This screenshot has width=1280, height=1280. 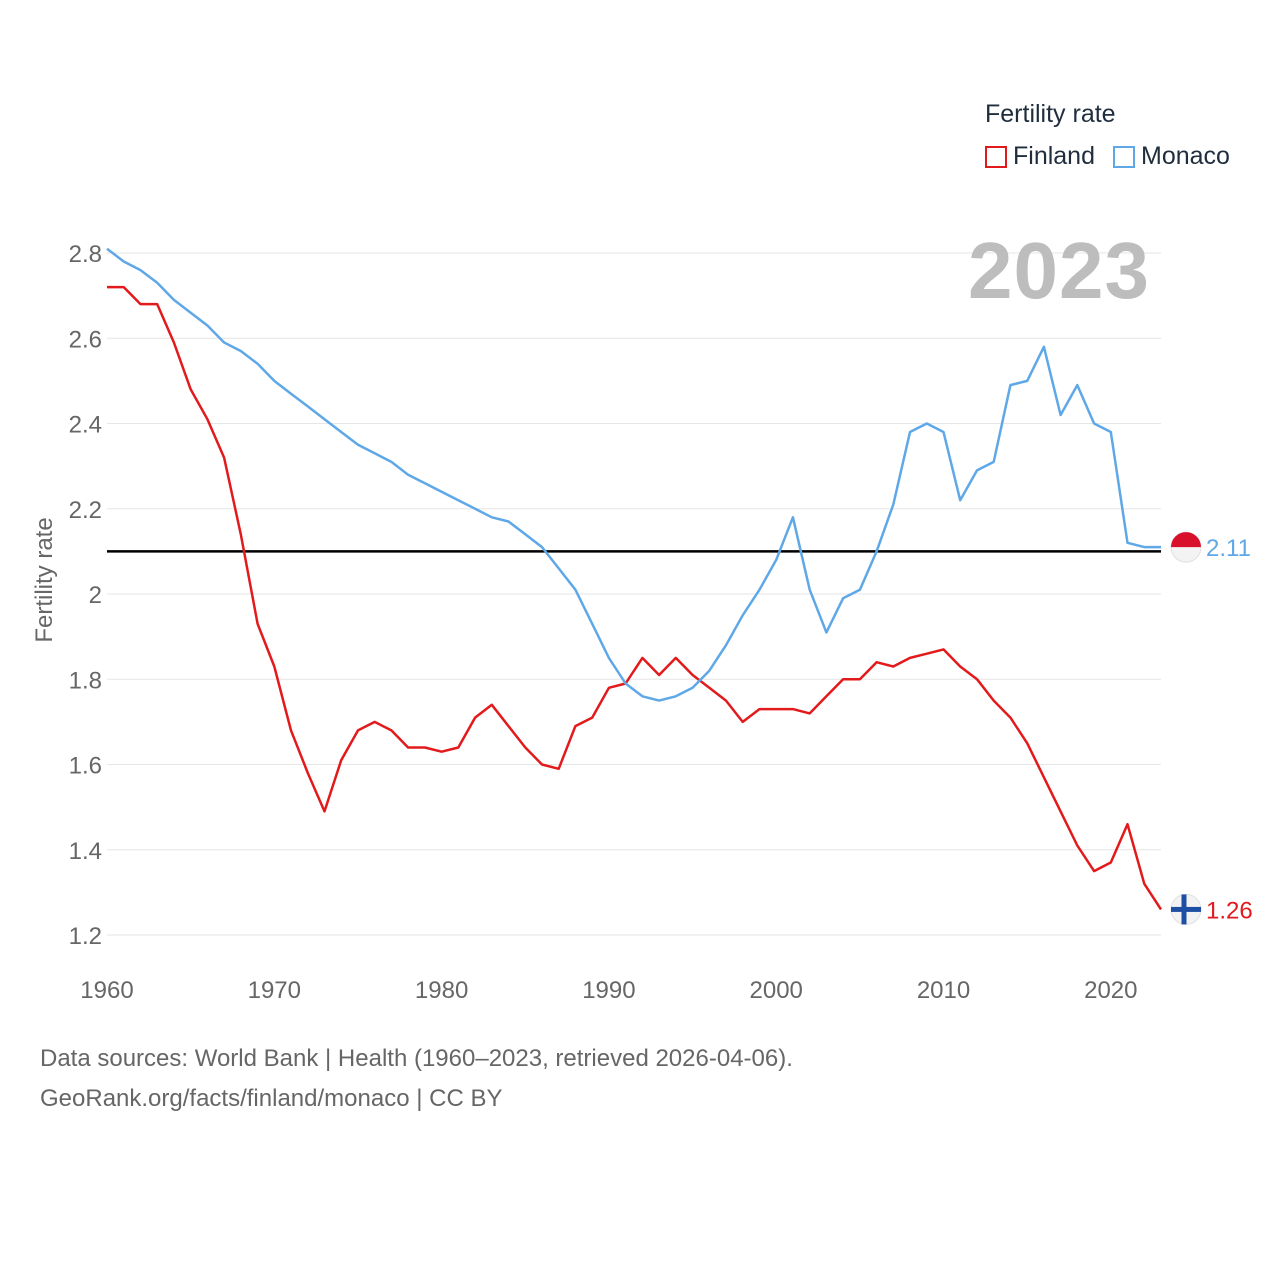 What do you see at coordinates (1124, 156) in the screenshot?
I see `legend-swatch-monaco` at bounding box center [1124, 156].